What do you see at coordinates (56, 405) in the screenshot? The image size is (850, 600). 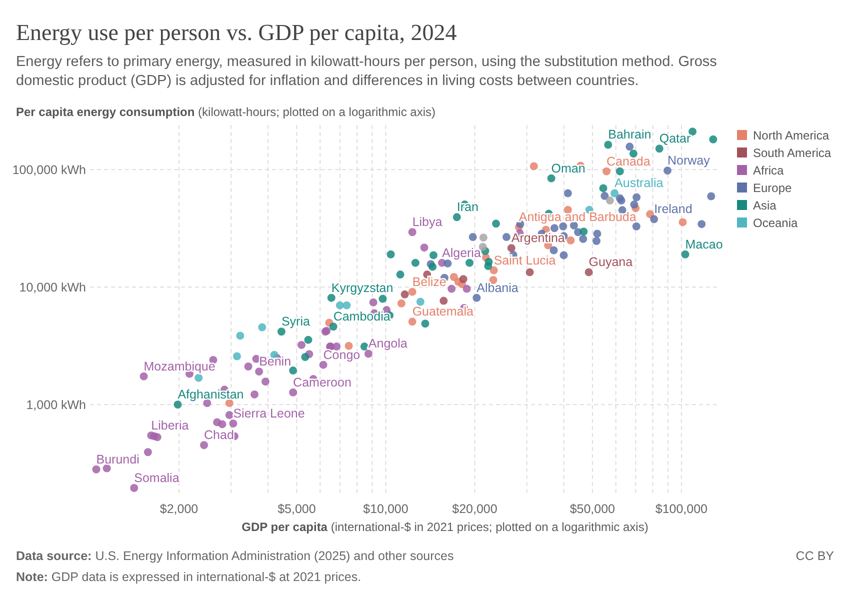 I see `y-tick-label: 1,000 kWh` at bounding box center [56, 405].